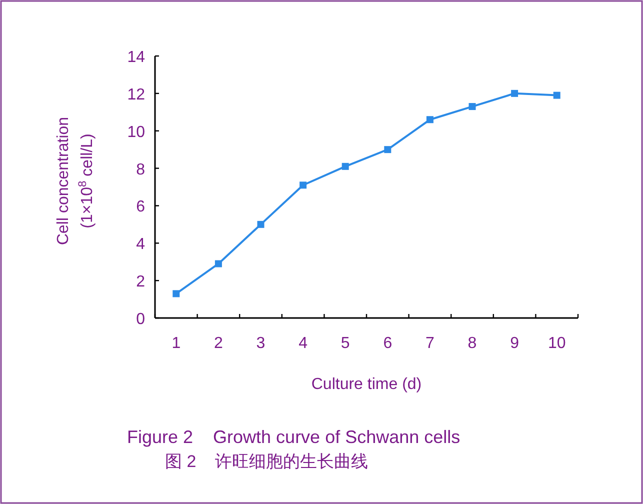  What do you see at coordinates (136, 95) in the screenshot?
I see `y-tick-label: 12` at bounding box center [136, 95].